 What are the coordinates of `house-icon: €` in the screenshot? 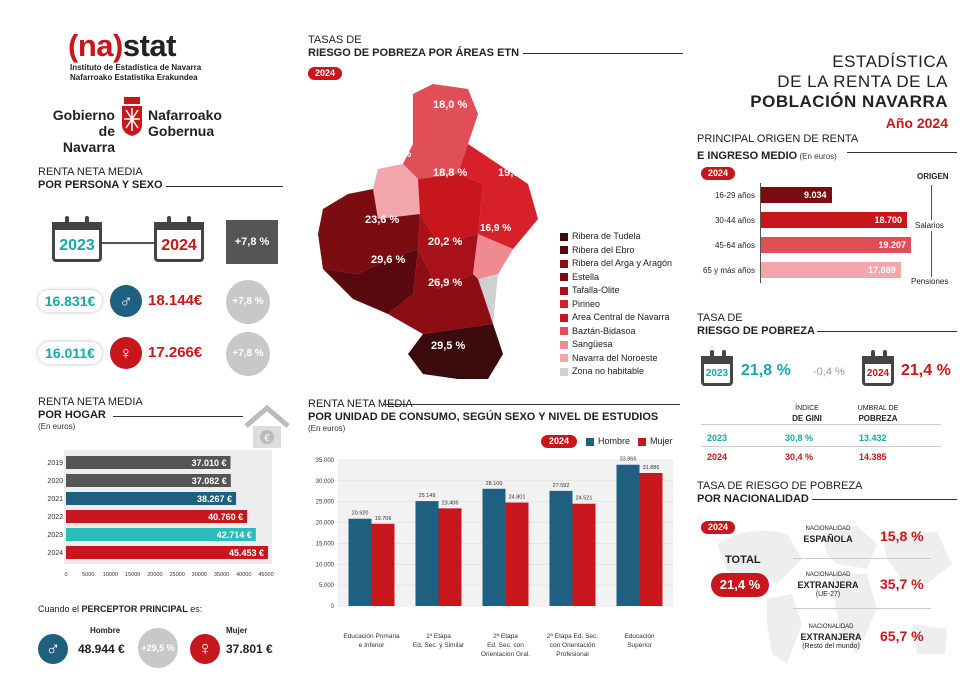 It's located at (267, 426).